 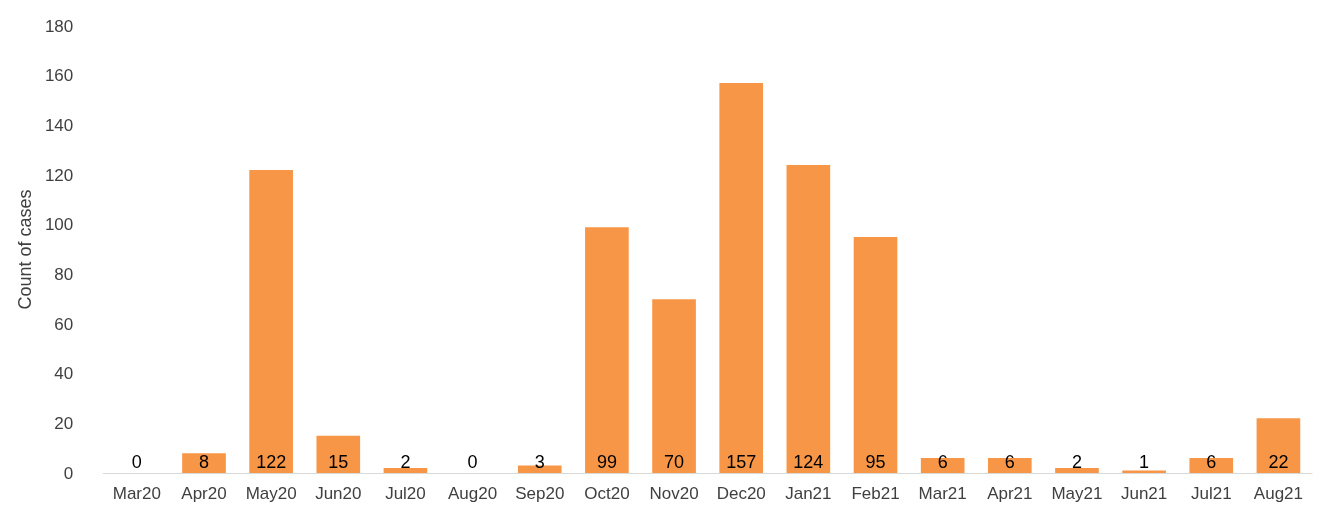 I want to click on x-tick-label: Apr21, so click(x=1010, y=493).